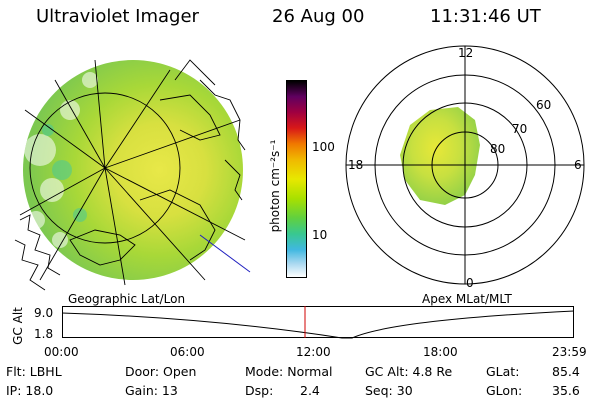 This screenshot has width=600, height=400. I want to click on info-dsp-label: Dsp:, so click(259, 390).